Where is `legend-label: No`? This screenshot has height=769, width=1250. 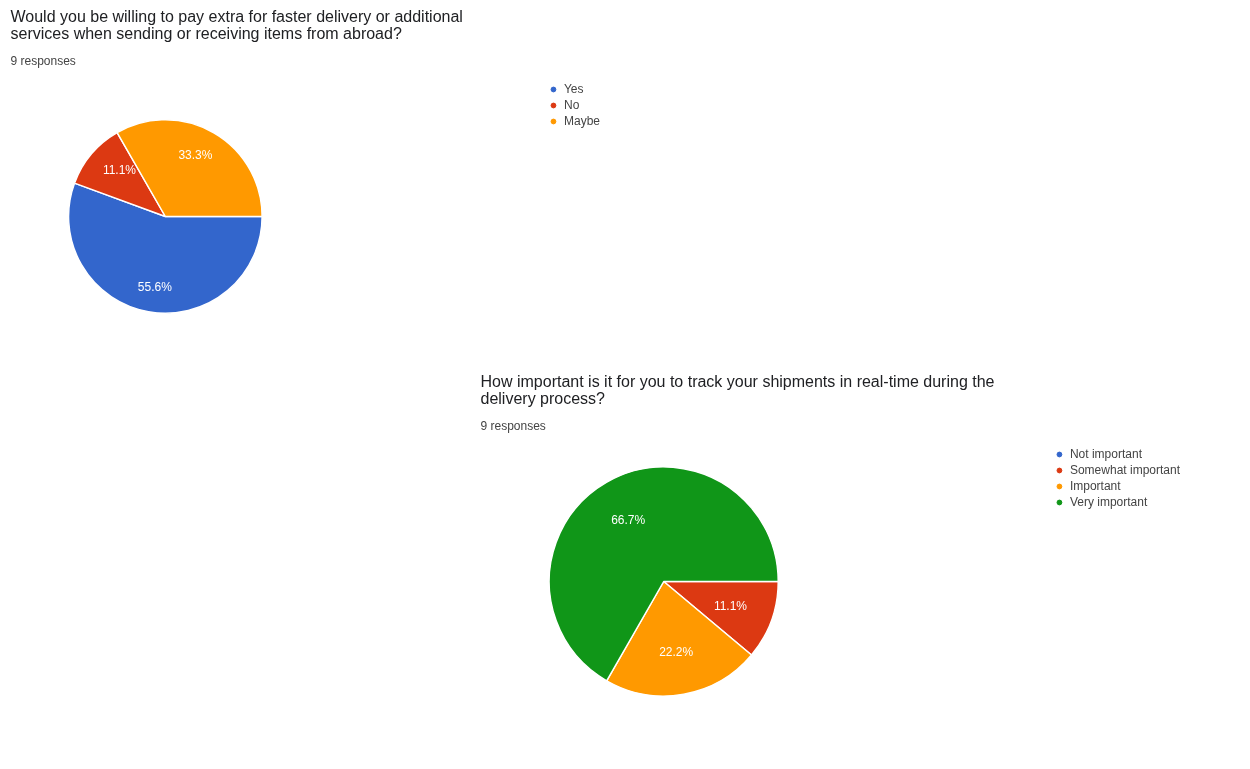
legend-label: No is located at coordinates (572, 105).